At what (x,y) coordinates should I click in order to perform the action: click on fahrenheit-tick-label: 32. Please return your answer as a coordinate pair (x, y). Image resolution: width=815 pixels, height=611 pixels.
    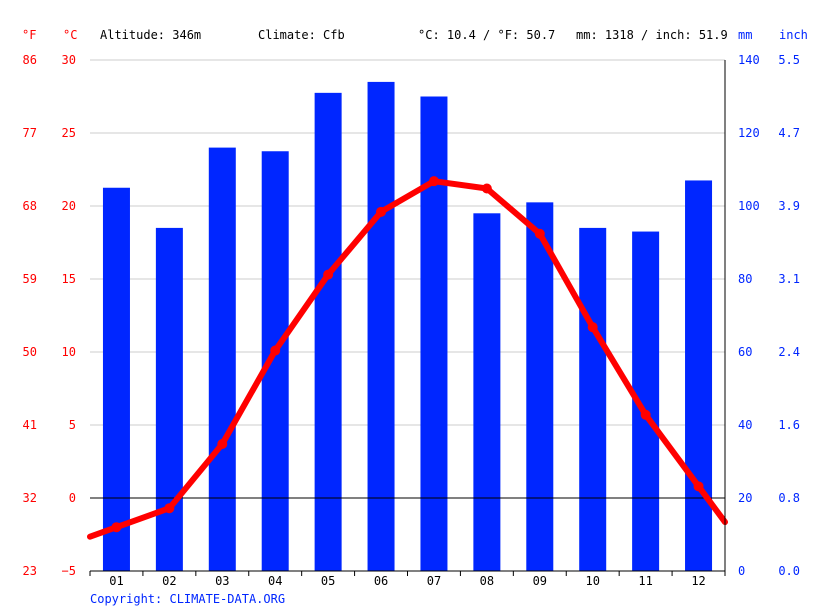
    Looking at the image, I should click on (30, 498).